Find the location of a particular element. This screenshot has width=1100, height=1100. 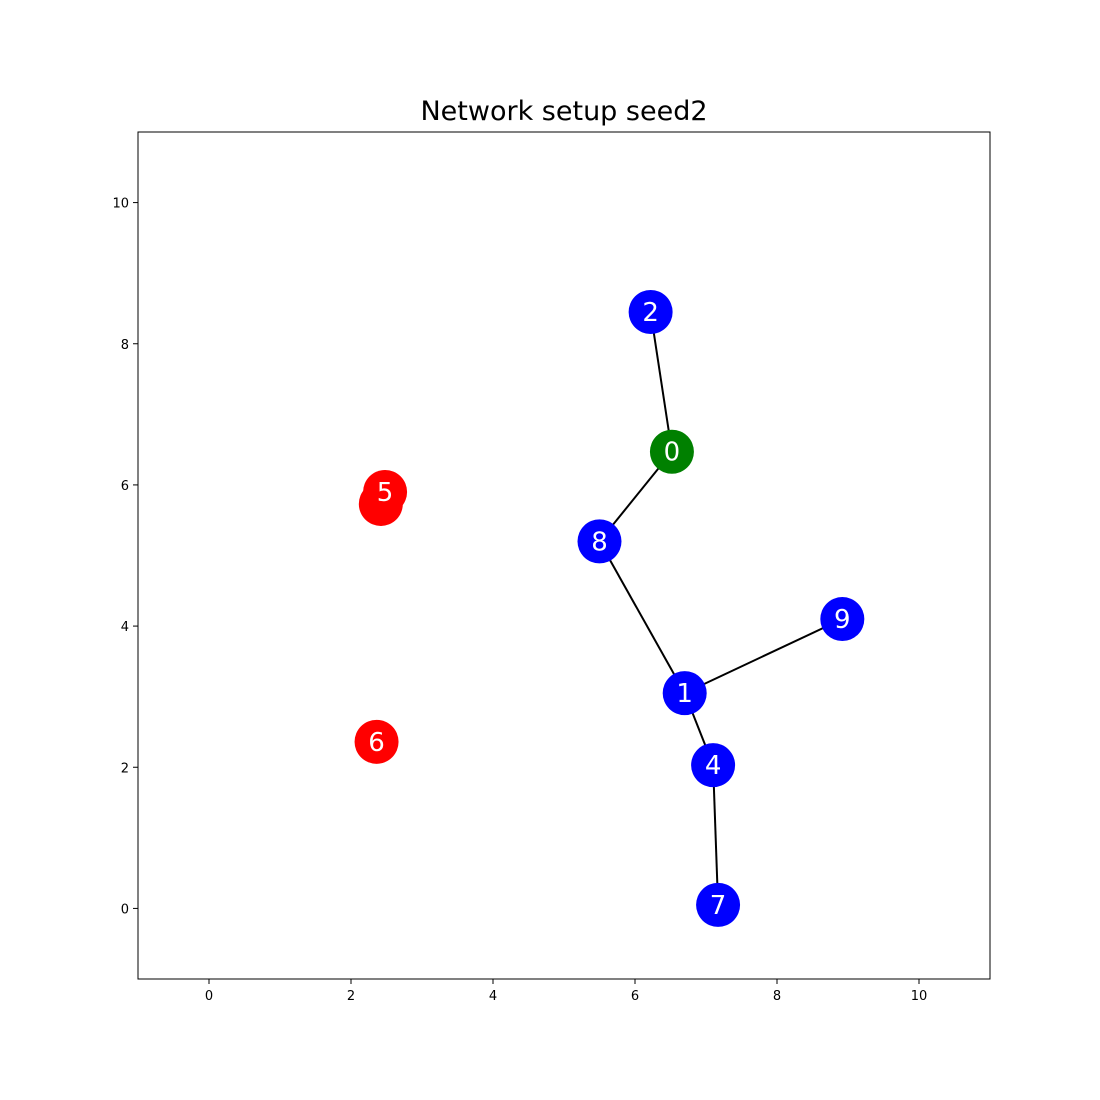

node-label: 5 is located at coordinates (385, 493).